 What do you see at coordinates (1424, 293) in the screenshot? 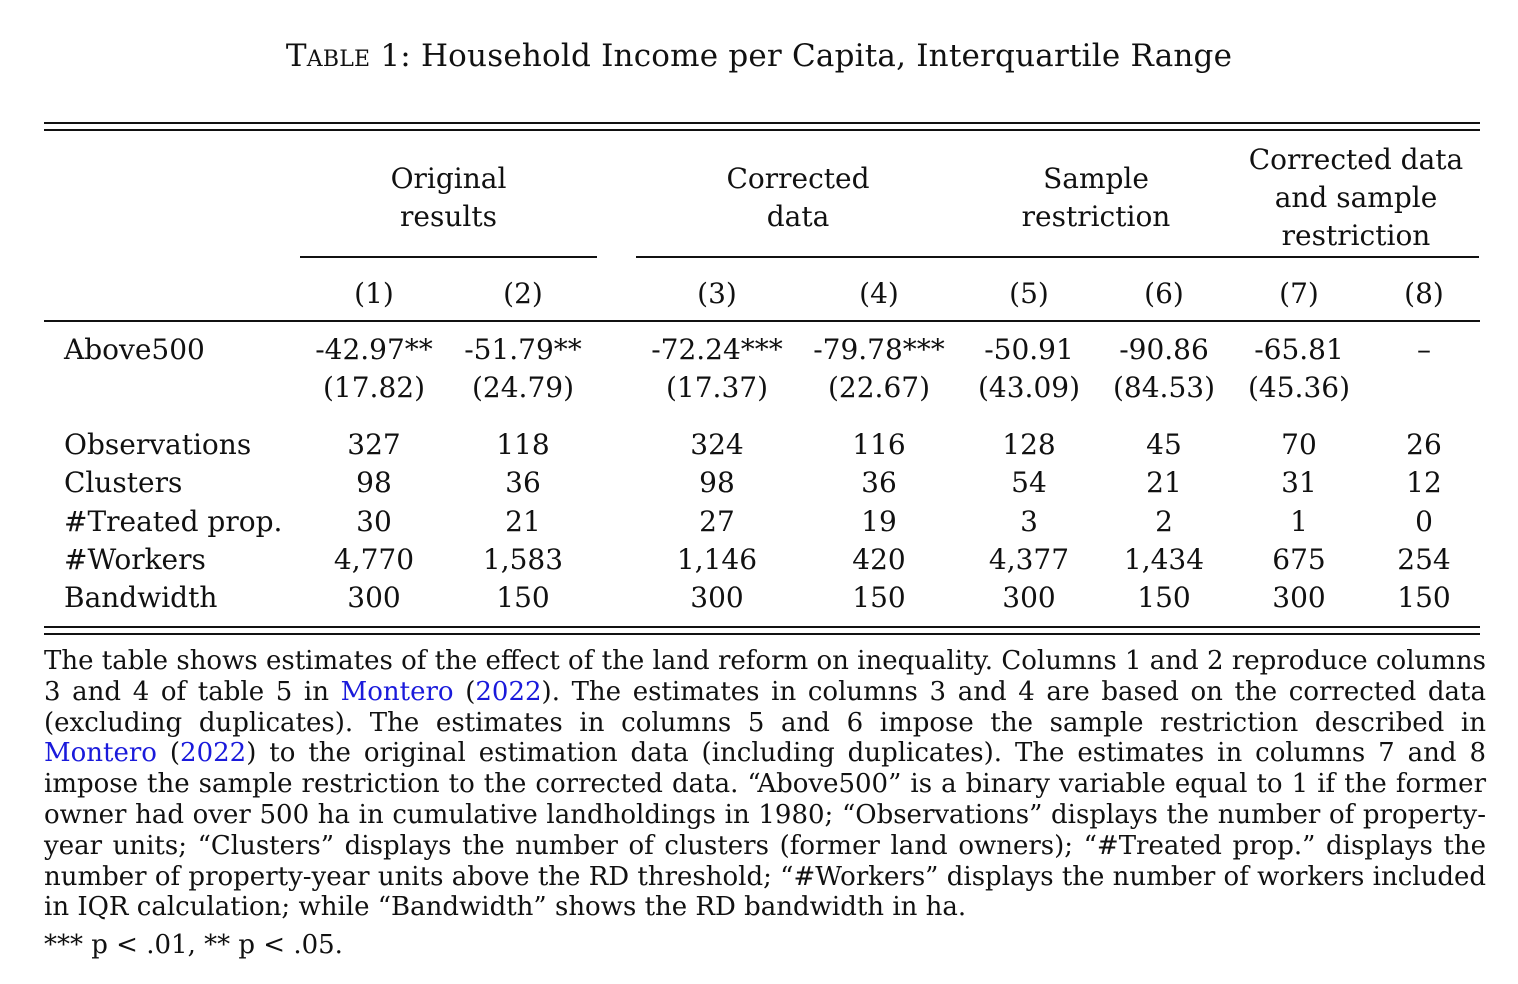
I see `column-header: (8)` at bounding box center [1424, 293].